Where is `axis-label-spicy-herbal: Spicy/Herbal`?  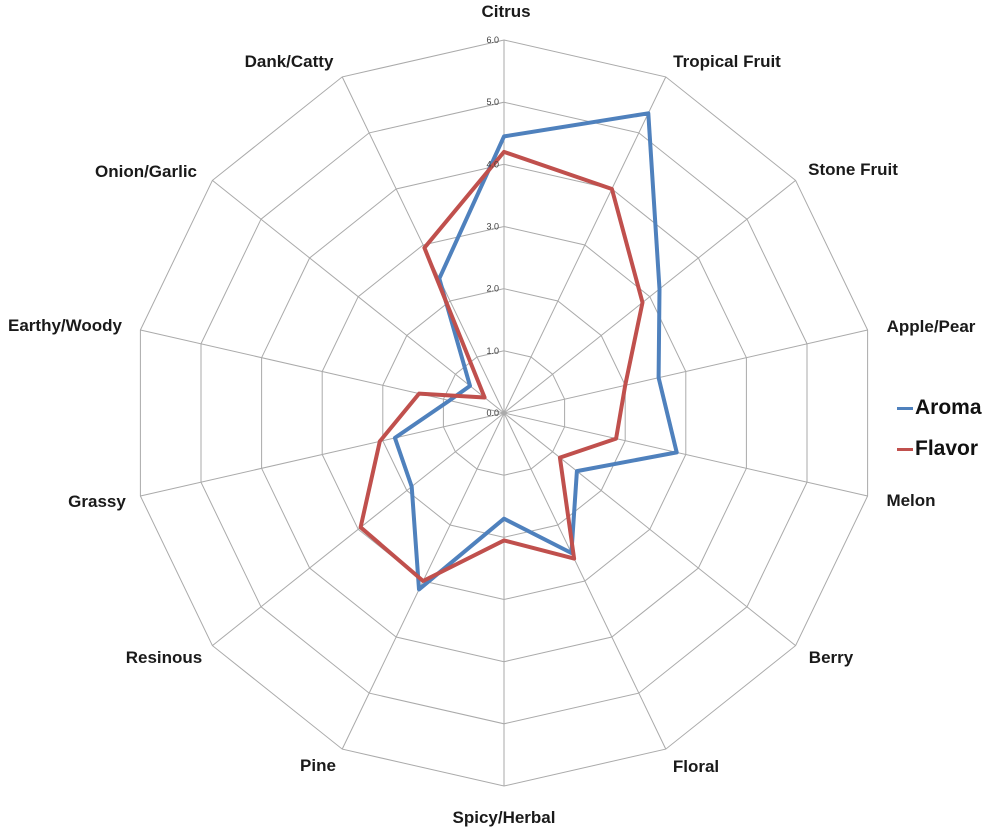
axis-label-spicy-herbal: Spicy/Herbal is located at coordinates (504, 817).